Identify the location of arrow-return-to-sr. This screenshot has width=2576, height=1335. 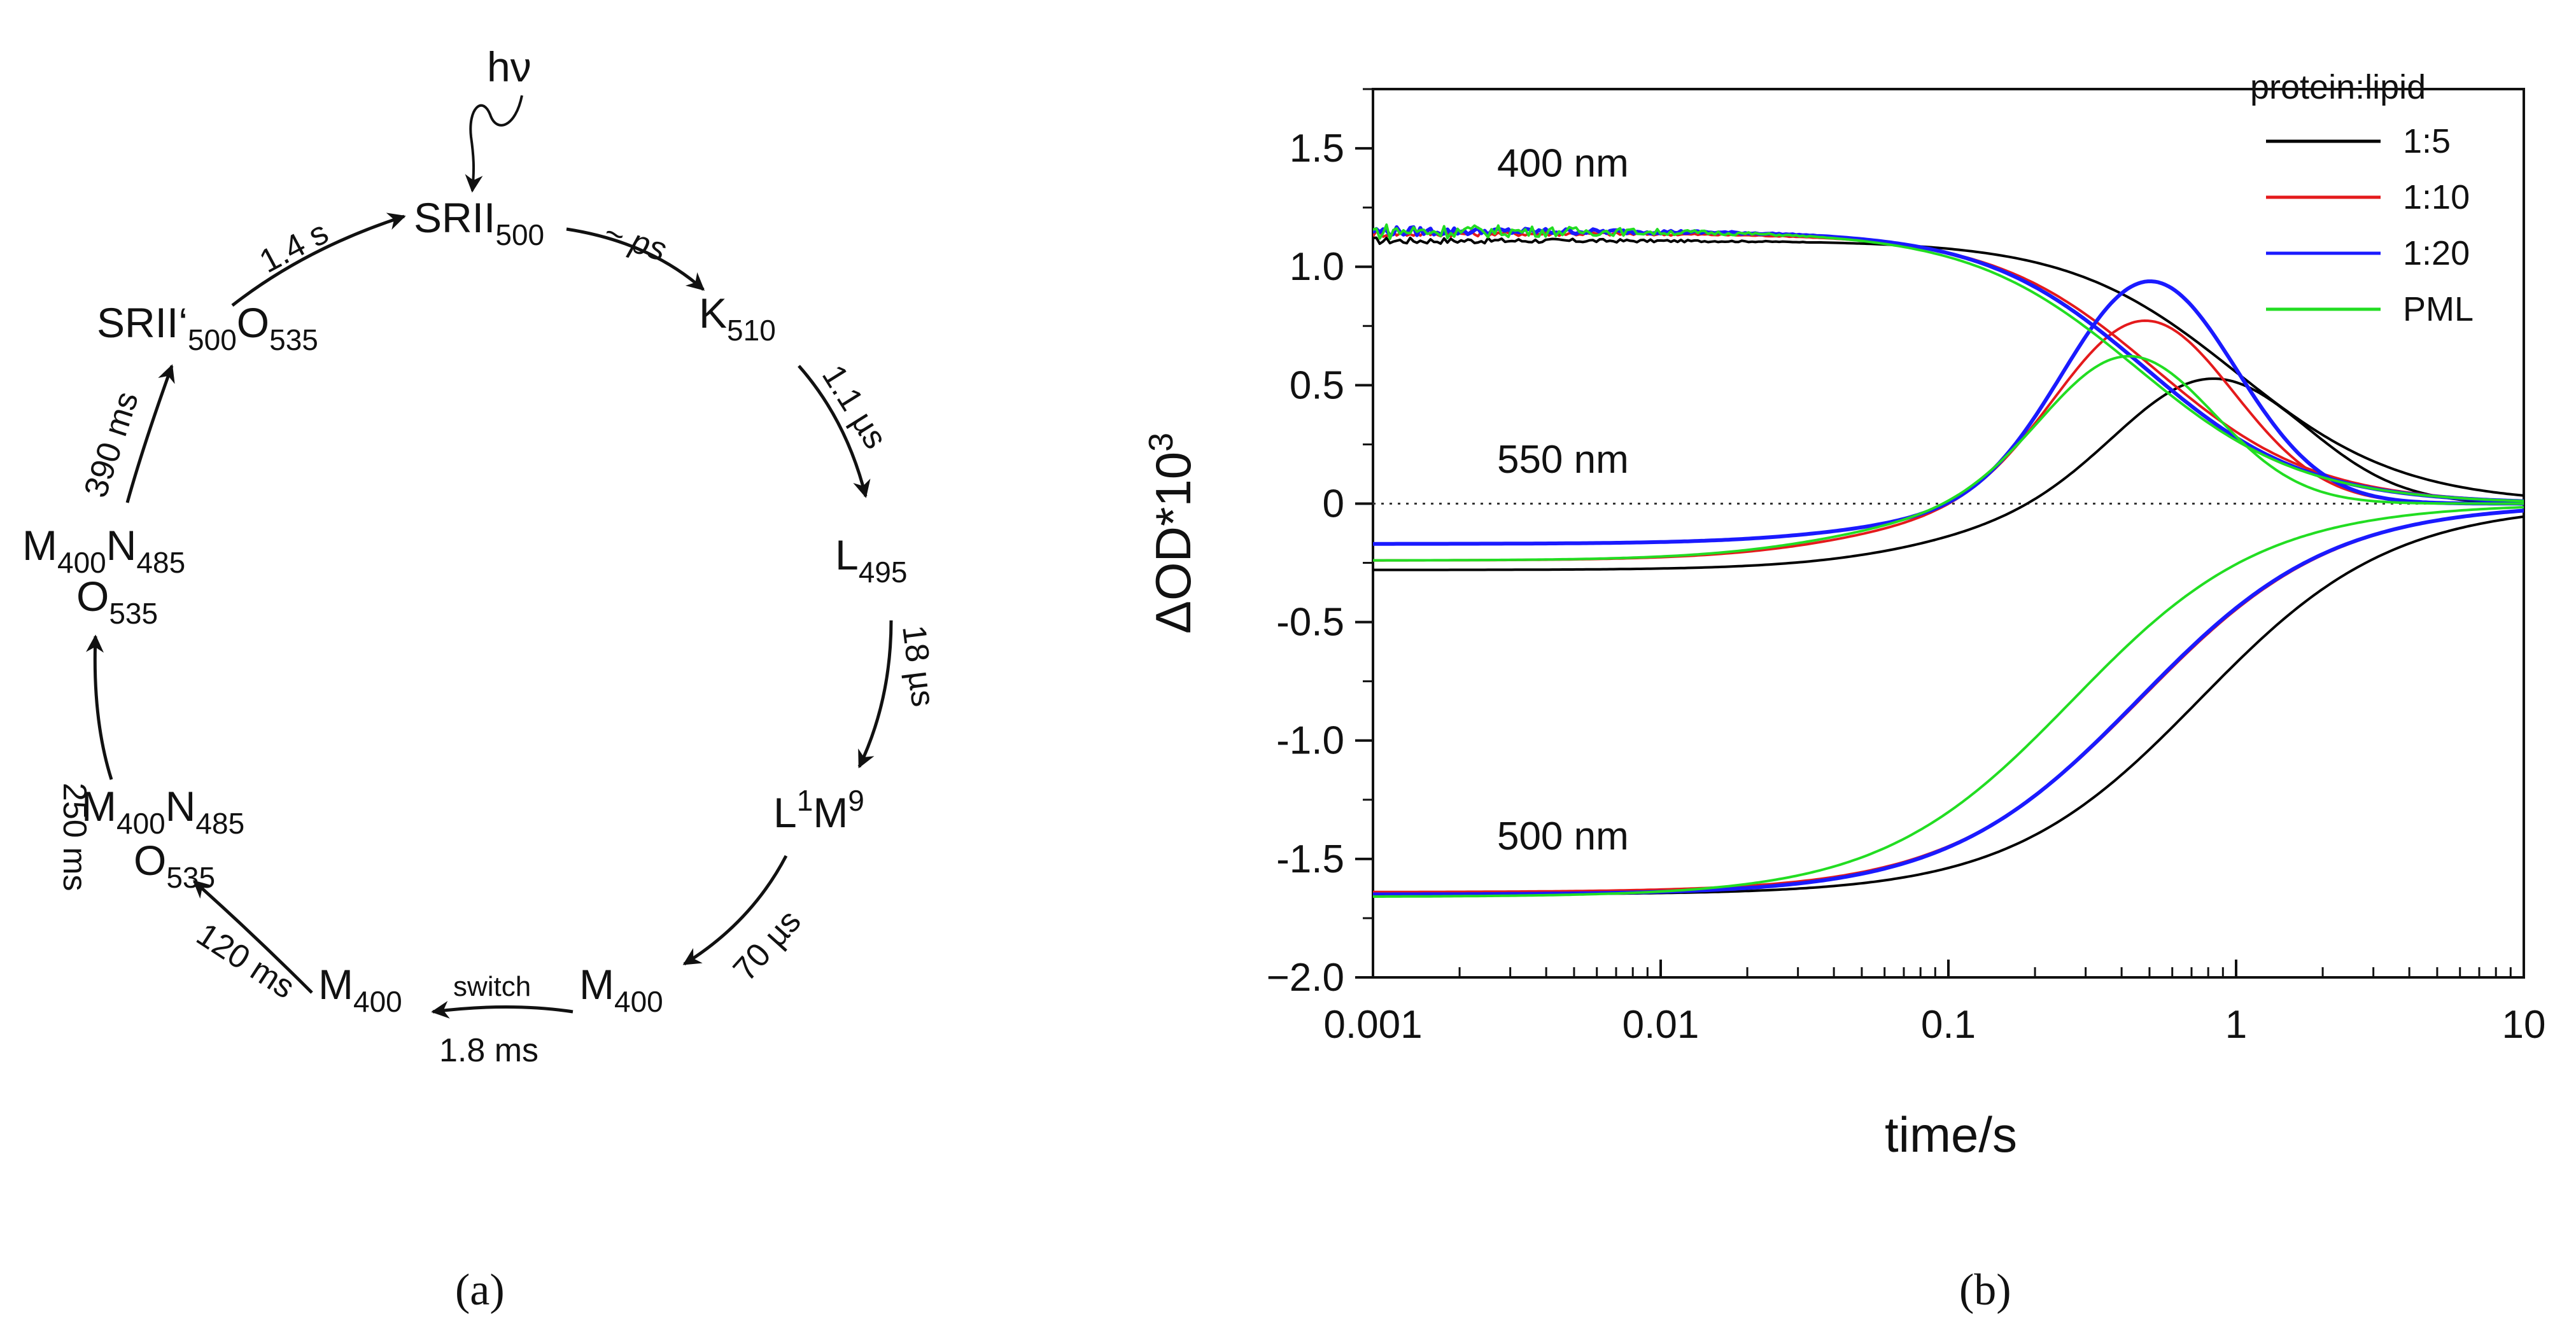
(319, 260).